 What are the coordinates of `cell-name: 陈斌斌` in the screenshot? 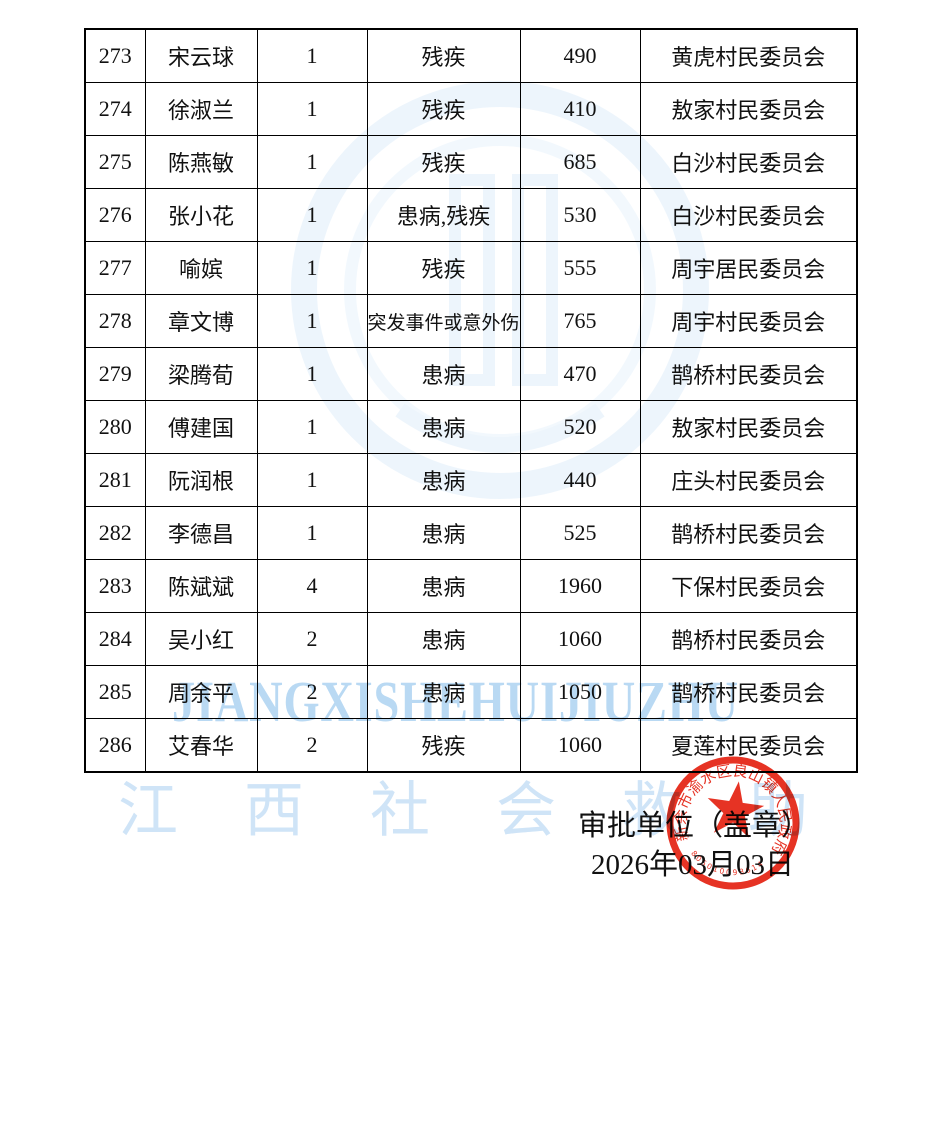 It's located at (201, 586).